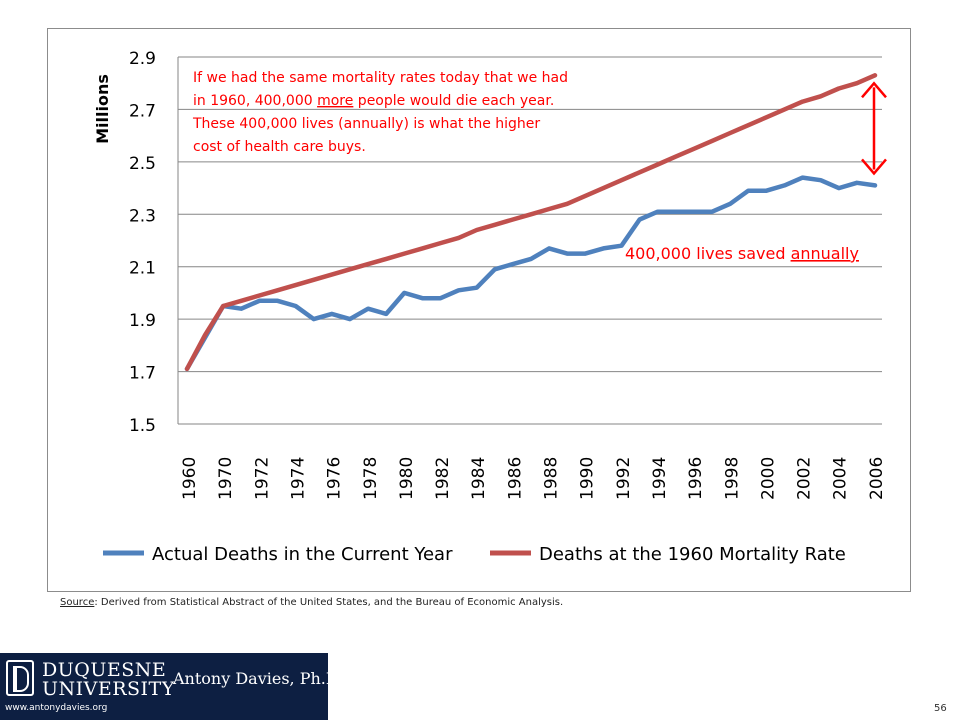 Image resolution: width=960 pixels, height=720 pixels. I want to click on x-tick-label: 1972, so click(262, 478).